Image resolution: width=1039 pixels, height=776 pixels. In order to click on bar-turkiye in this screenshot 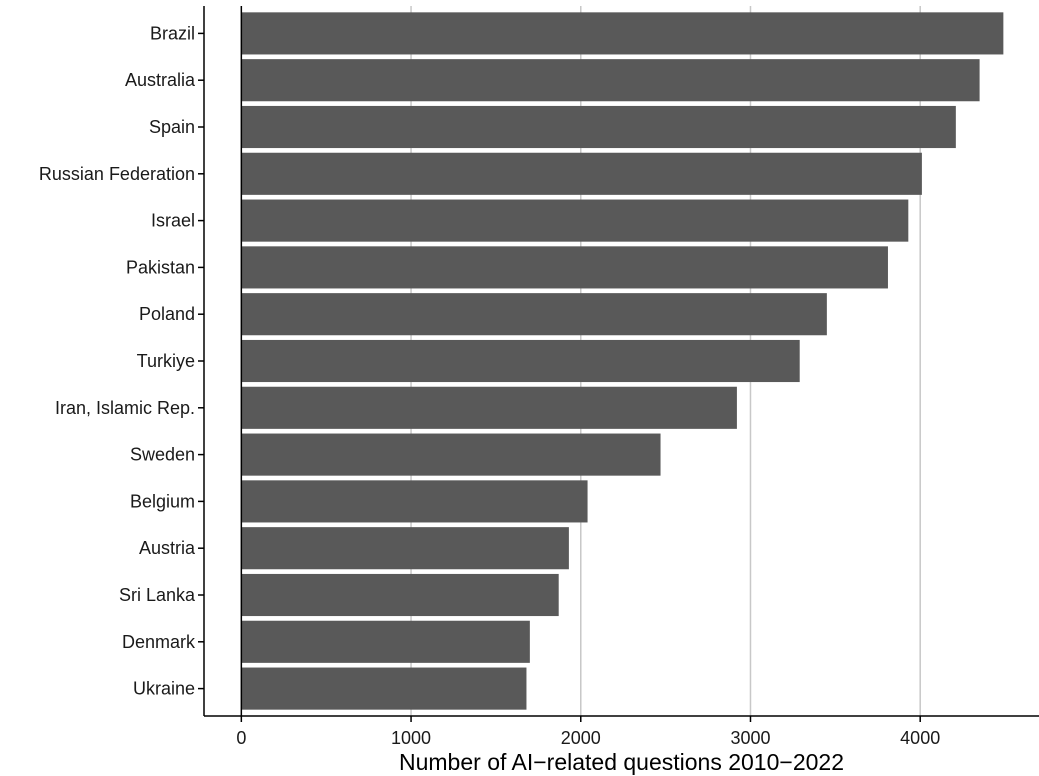, I will do `click(520, 361)`.